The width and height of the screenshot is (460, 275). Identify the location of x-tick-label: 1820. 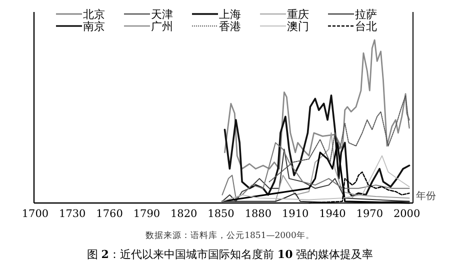
(184, 214).